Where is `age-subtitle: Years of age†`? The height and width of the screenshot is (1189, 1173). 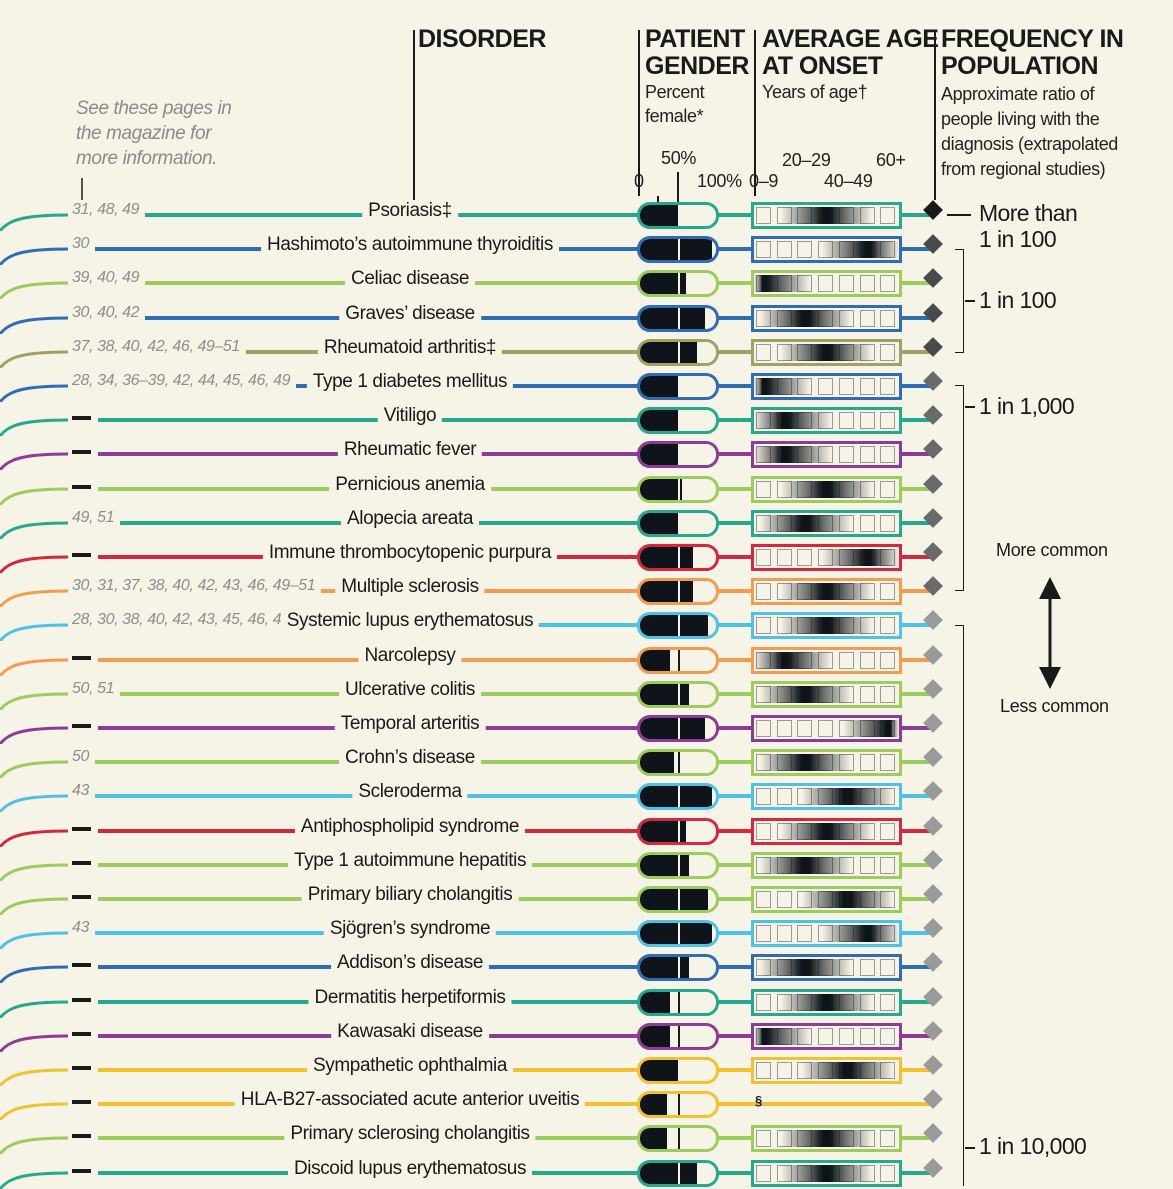
age-subtitle: Years of age† is located at coordinates (815, 92).